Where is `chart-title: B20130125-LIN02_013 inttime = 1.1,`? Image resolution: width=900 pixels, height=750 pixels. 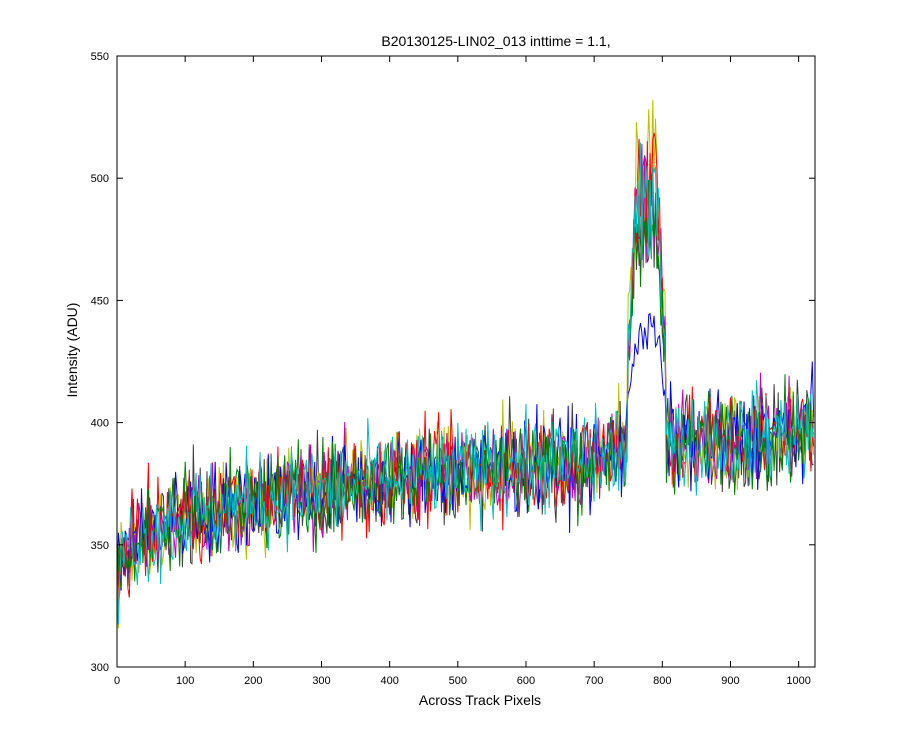
chart-title: B20130125-LIN02_013 inttime = 1.1, is located at coordinates (495, 41).